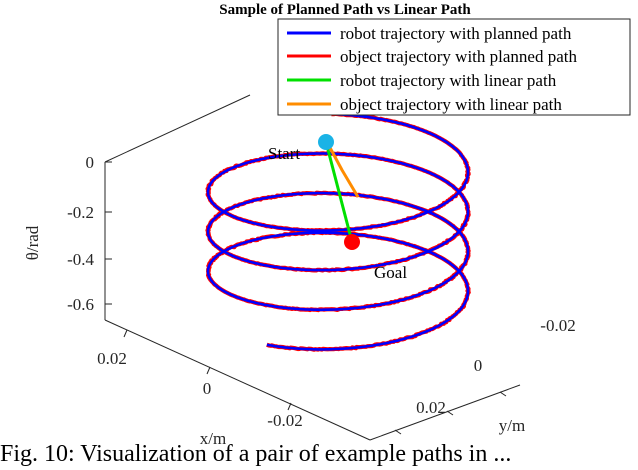 The height and width of the screenshot is (470, 638). I want to click on legend-entry-robot-planned: robot trajectory with planned path, so click(456, 33).